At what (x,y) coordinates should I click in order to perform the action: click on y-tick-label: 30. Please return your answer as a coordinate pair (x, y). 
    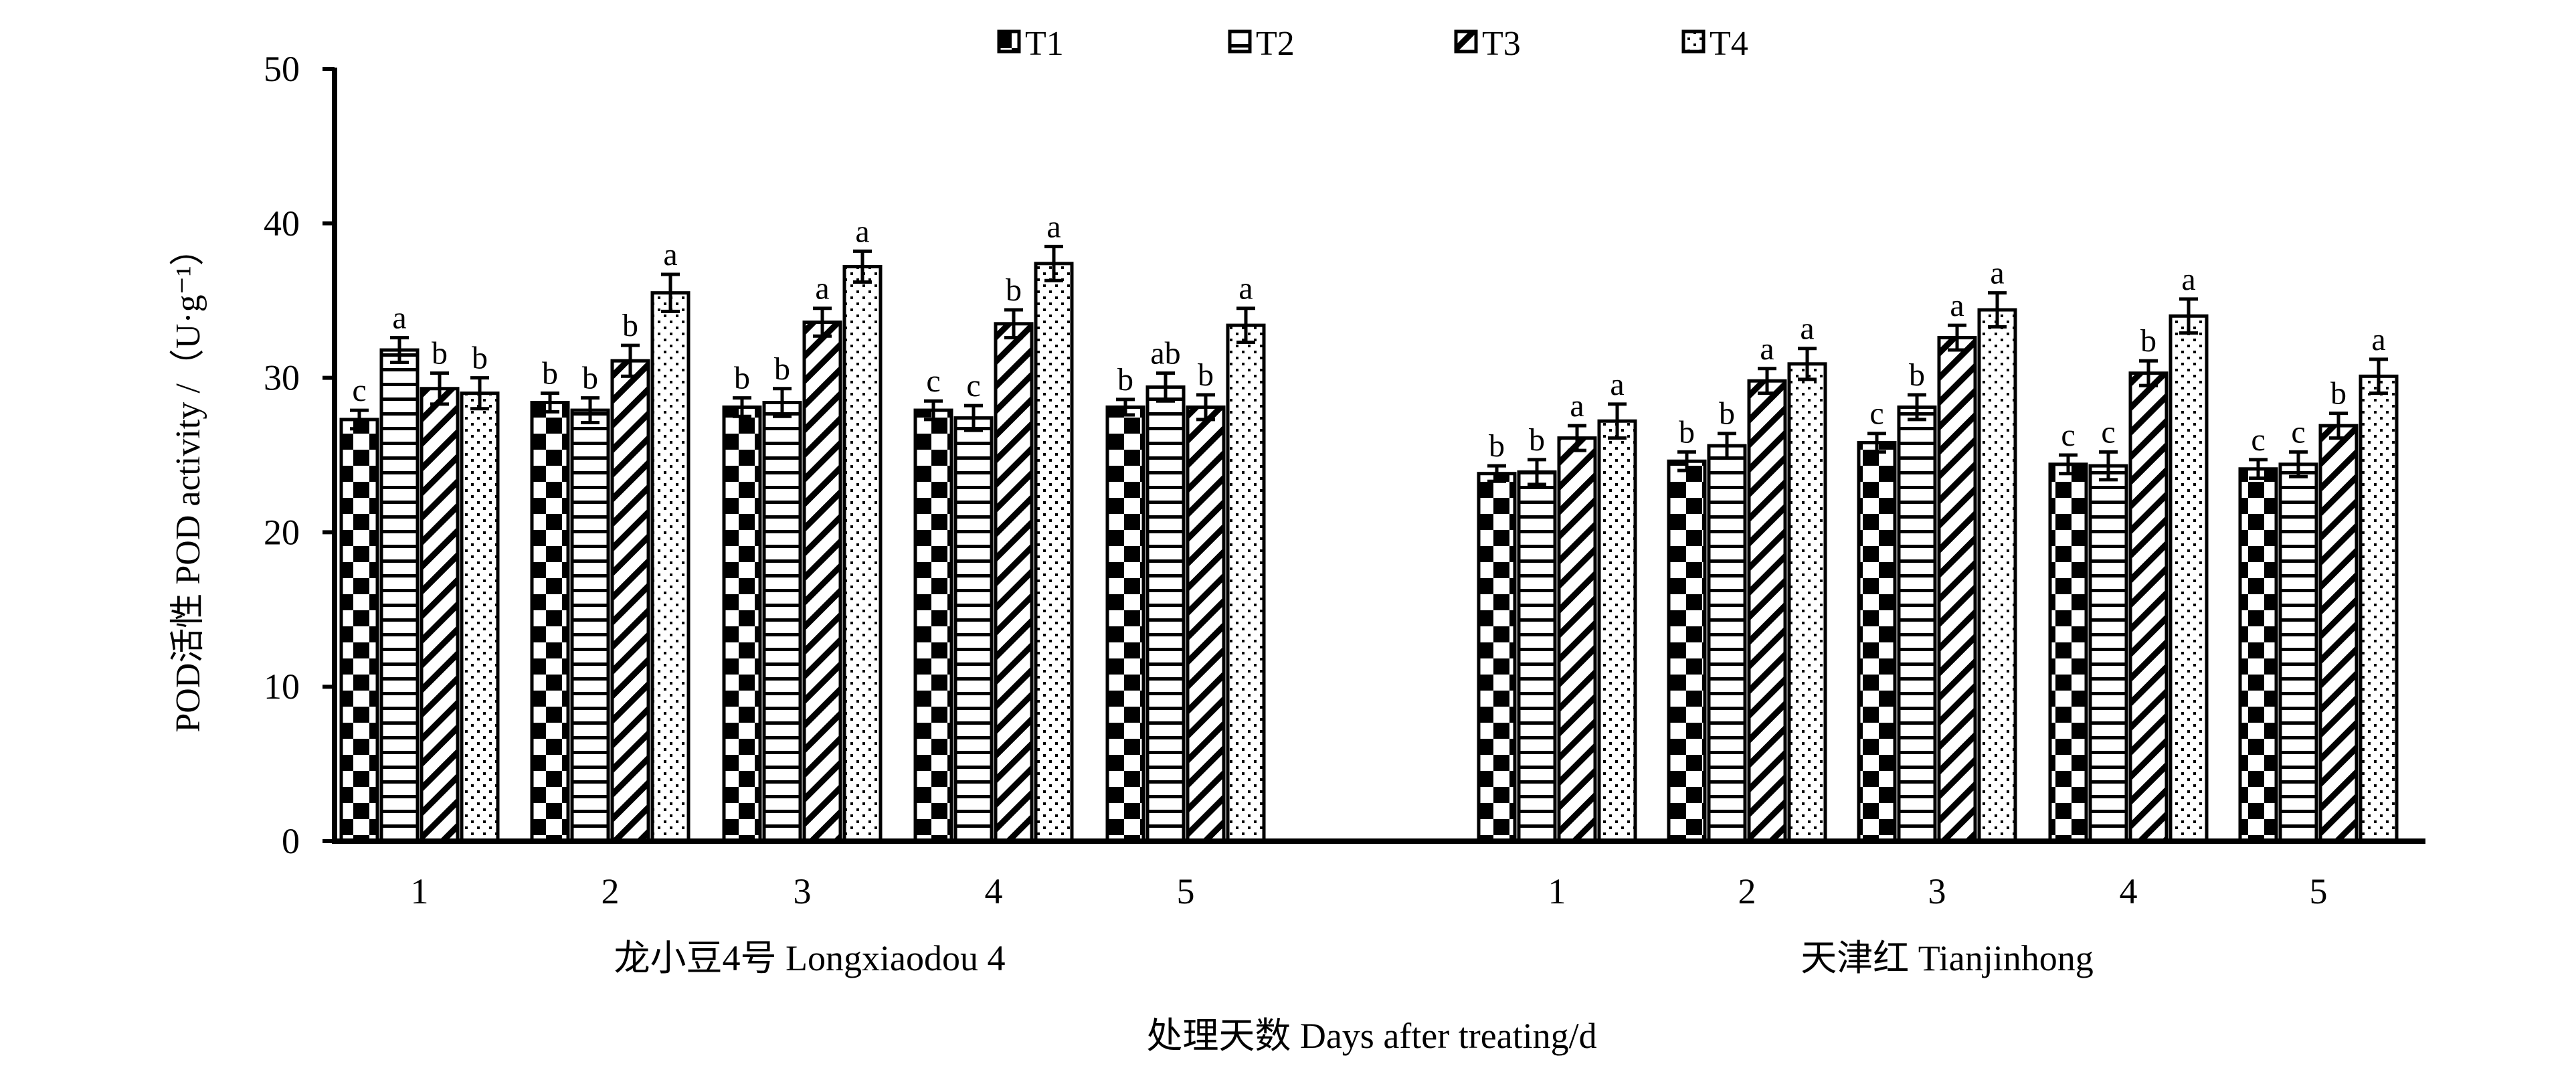
    Looking at the image, I should click on (282, 378).